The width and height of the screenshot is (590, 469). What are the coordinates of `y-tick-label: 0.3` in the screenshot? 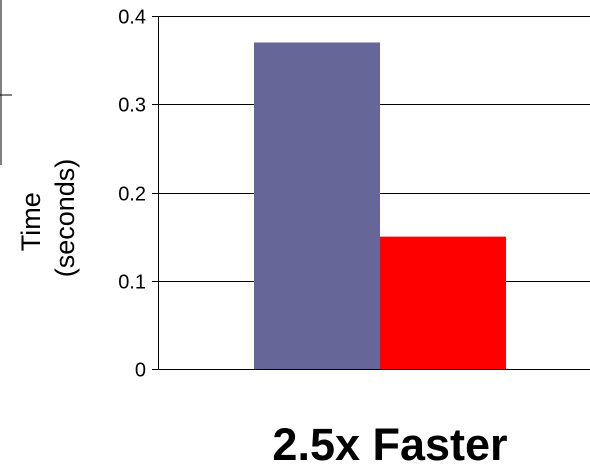 It's located at (132, 106).